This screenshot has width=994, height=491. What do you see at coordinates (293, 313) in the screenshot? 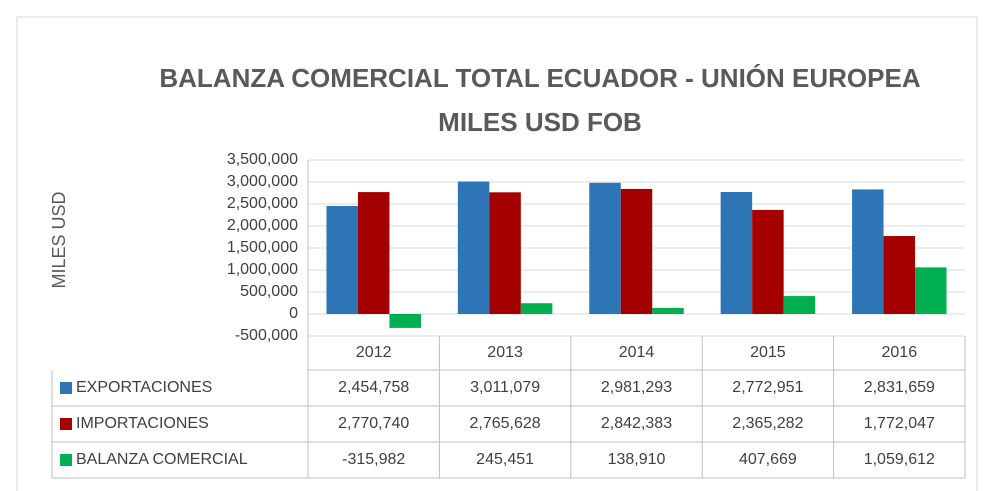
I see `y-tick-label: 0` at bounding box center [293, 313].